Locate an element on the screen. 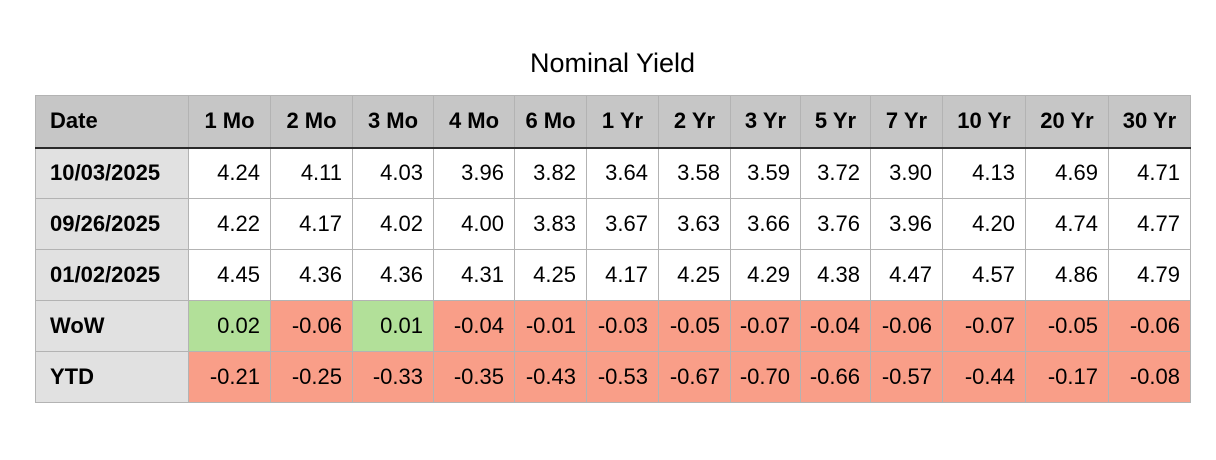 This screenshot has height=460, width=1216. table-cell: -0.67 is located at coordinates (694, 377).